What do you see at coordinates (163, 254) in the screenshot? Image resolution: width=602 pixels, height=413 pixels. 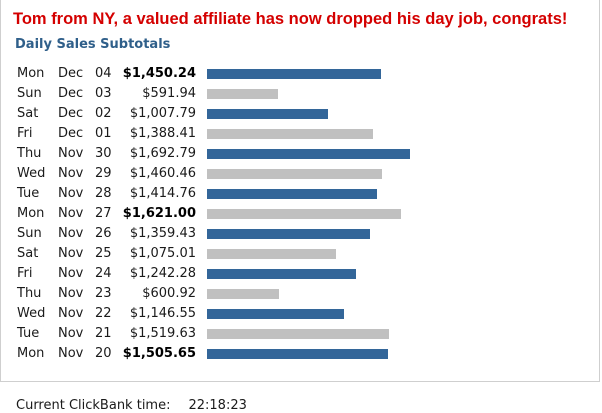 I see `row-amount: $1,075.01` at bounding box center [163, 254].